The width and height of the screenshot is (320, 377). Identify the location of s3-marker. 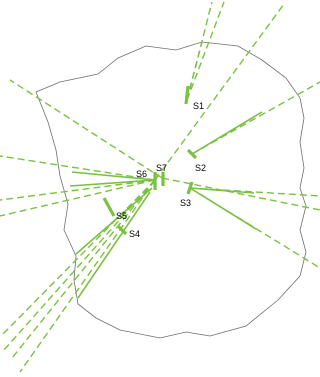
(190, 188).